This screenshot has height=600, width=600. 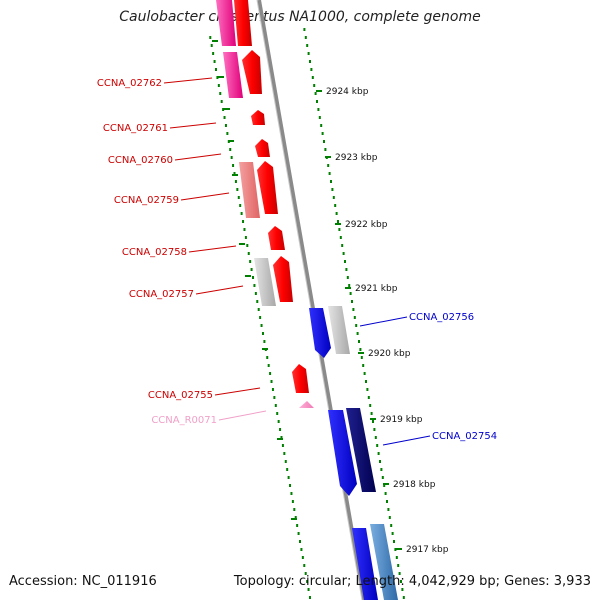 I want to click on gene-label-ccna-02759: CCNA_02759, so click(x=146, y=200).